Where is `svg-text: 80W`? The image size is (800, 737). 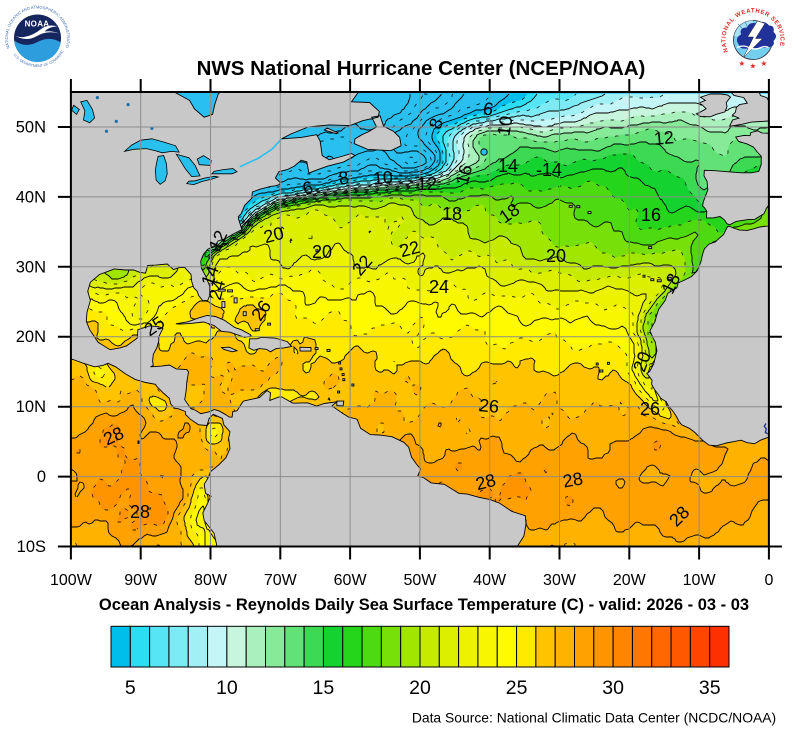
svg-text: 80W is located at coordinates (211, 580).